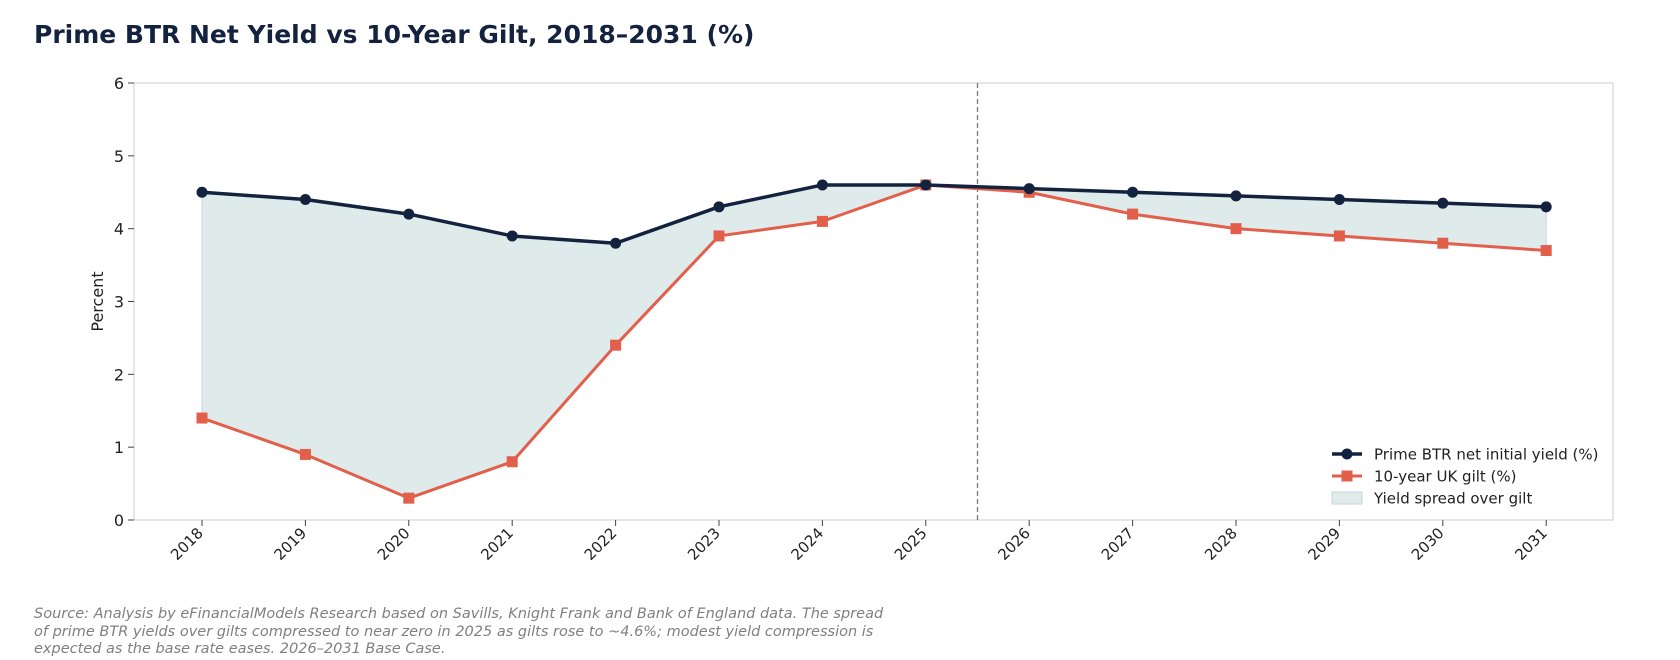  I want to click on y-tick-label: 2, so click(119, 374).